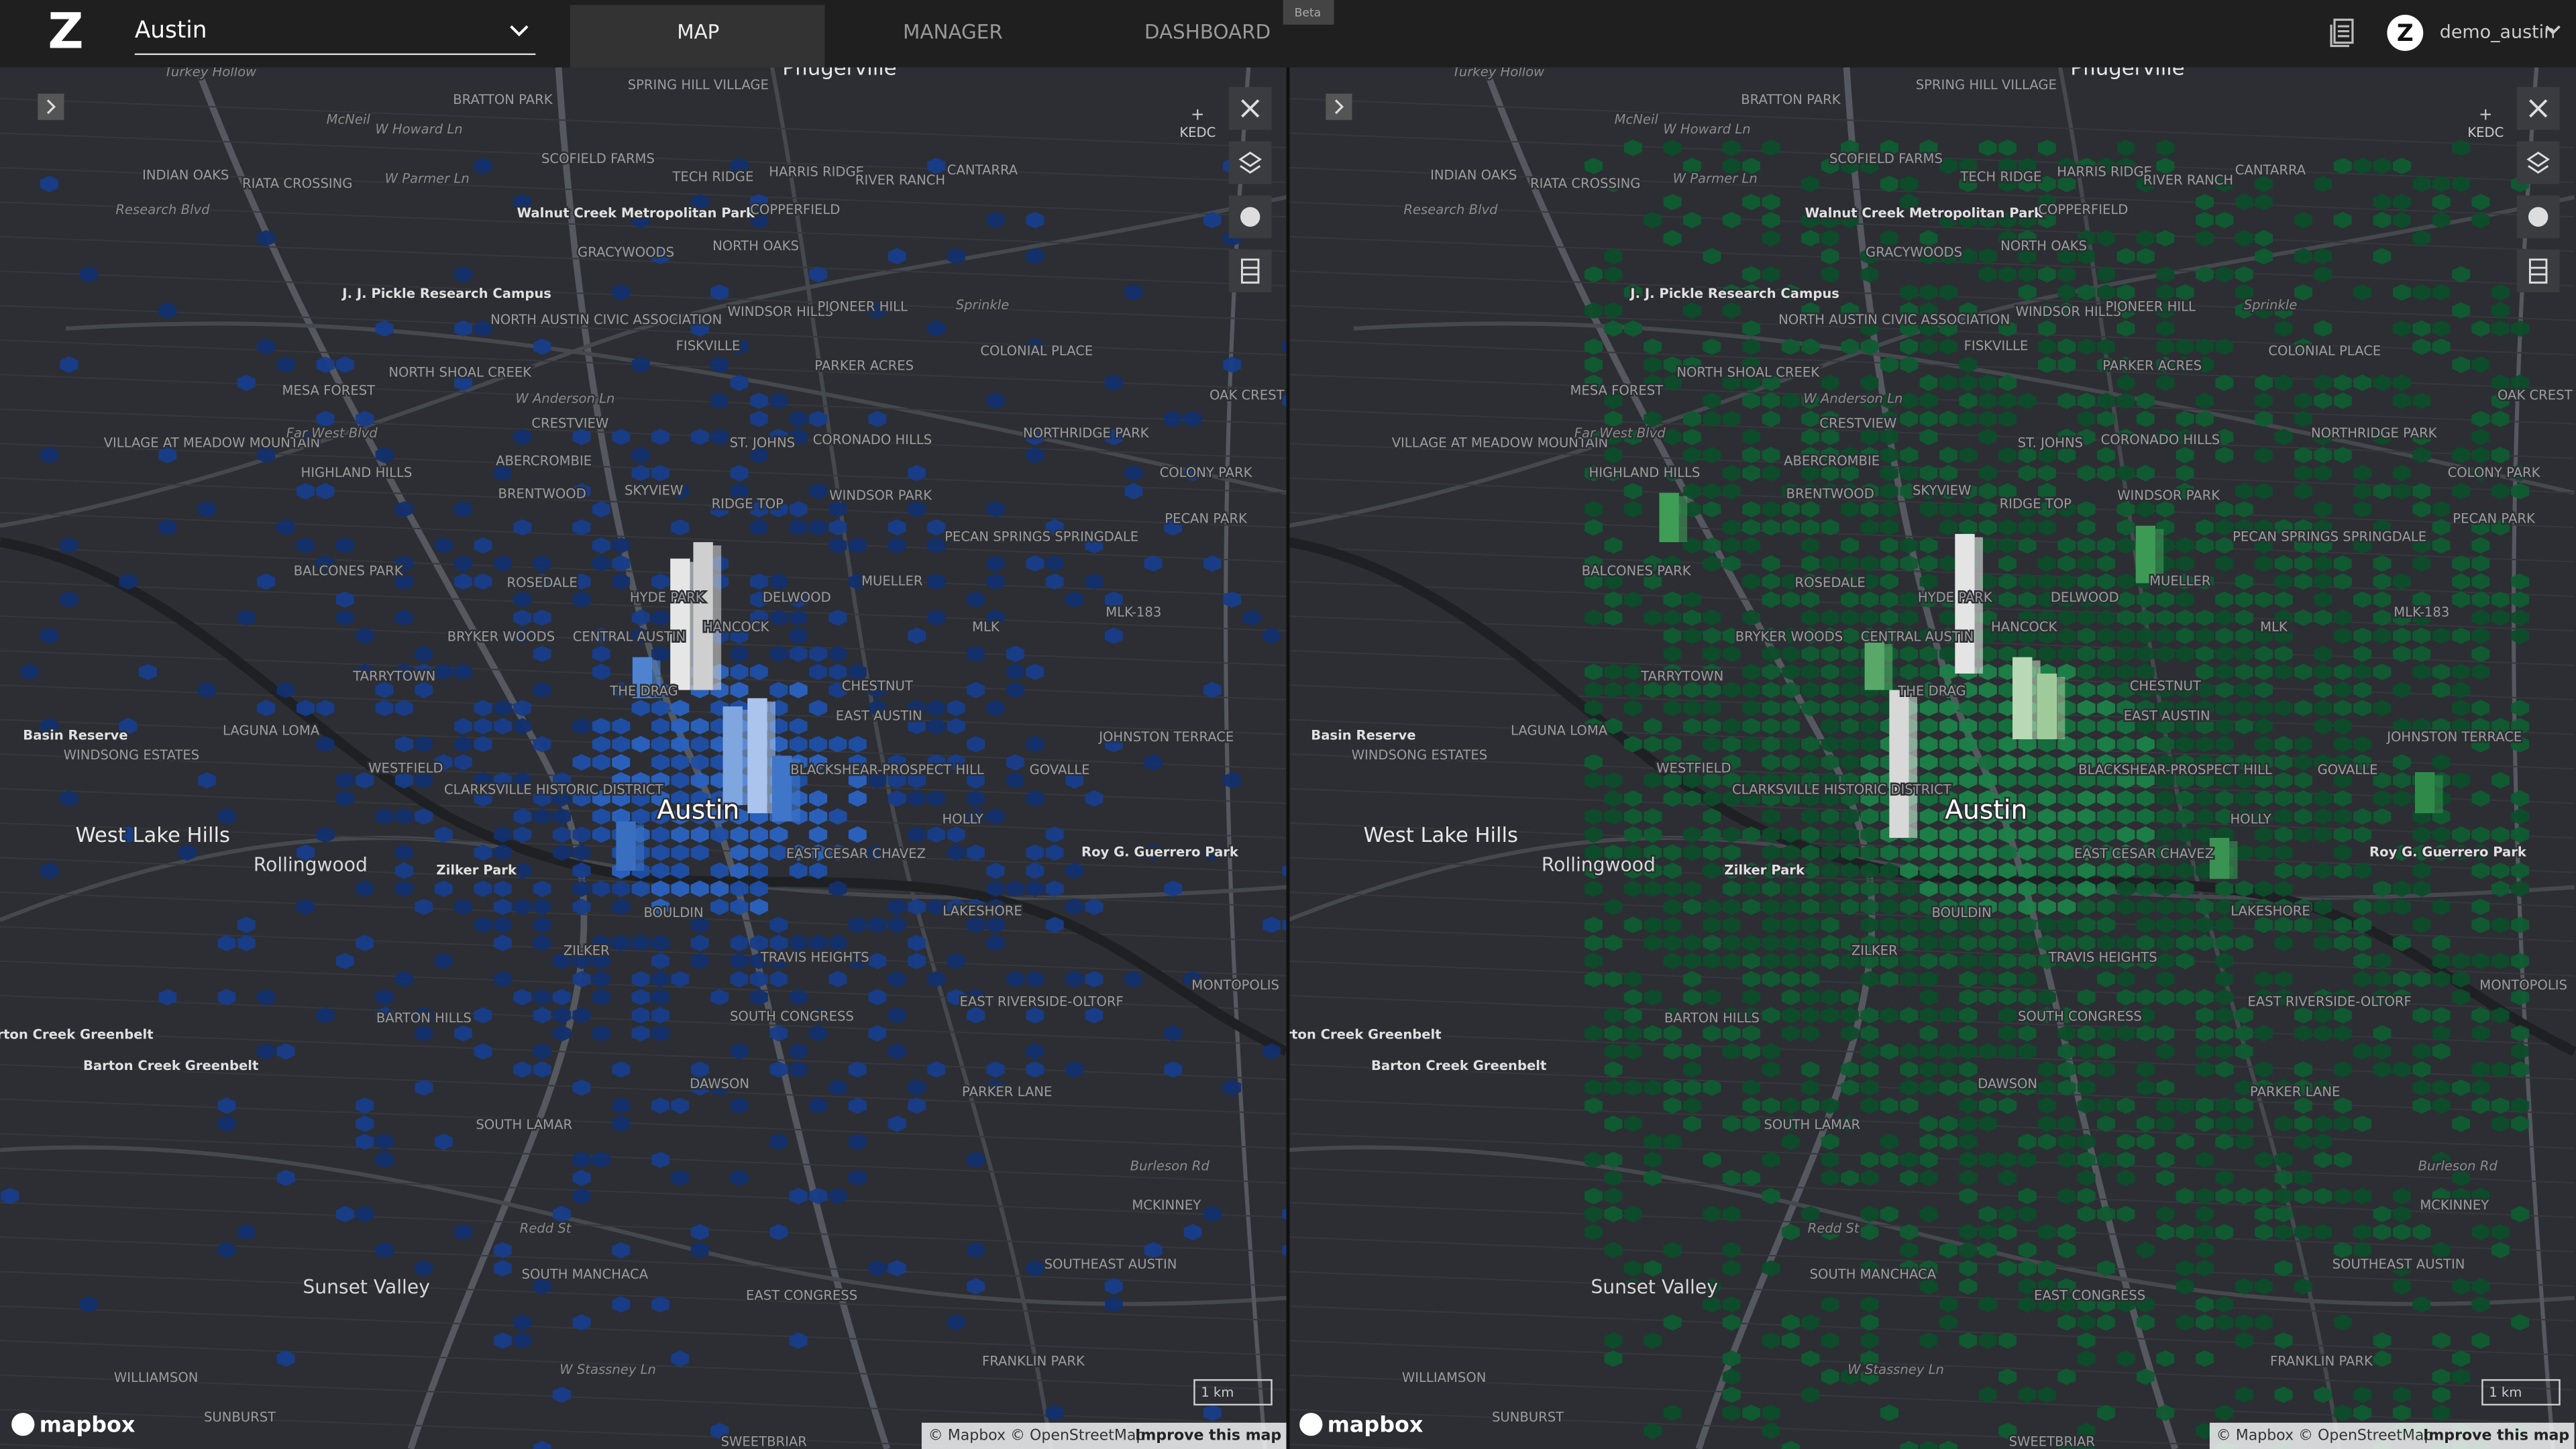  I want to click on logo: Z, so click(65, 31).